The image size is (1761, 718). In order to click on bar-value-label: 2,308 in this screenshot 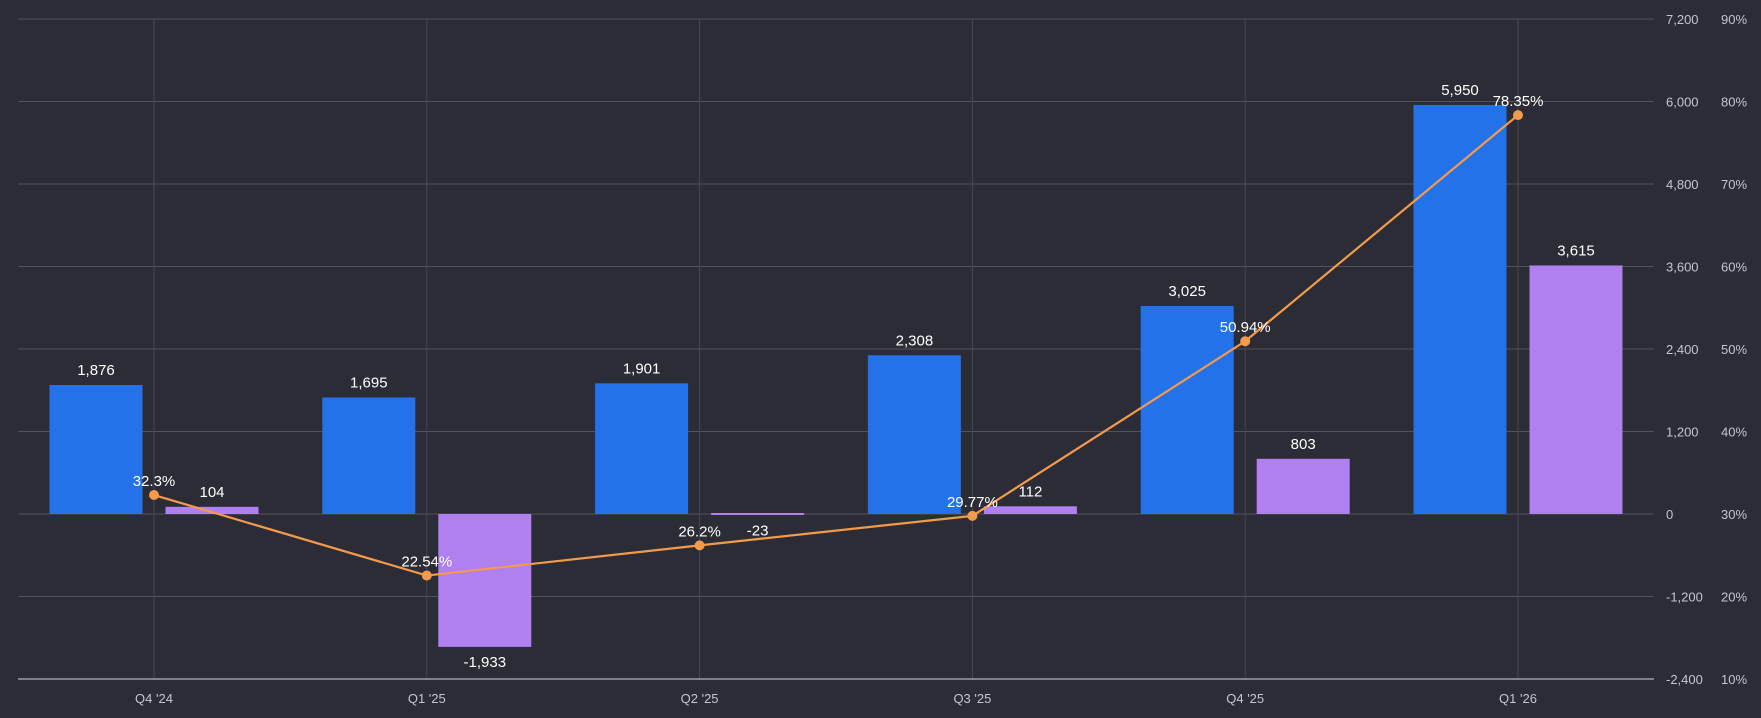, I will do `click(915, 340)`.